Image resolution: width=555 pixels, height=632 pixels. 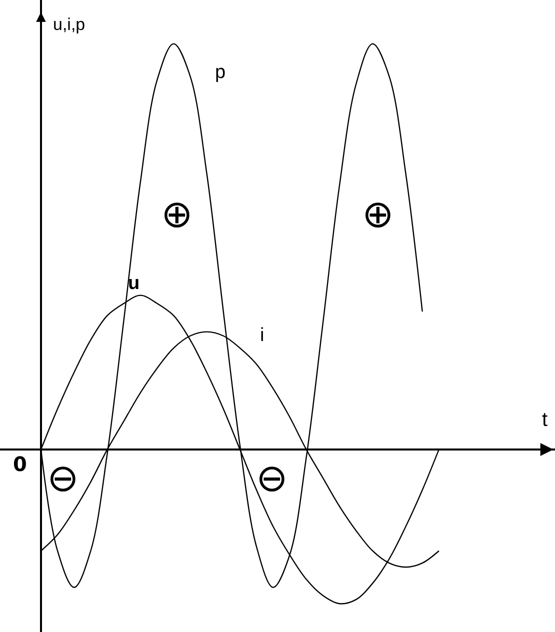 I want to click on series-label: p, so click(x=220, y=72).